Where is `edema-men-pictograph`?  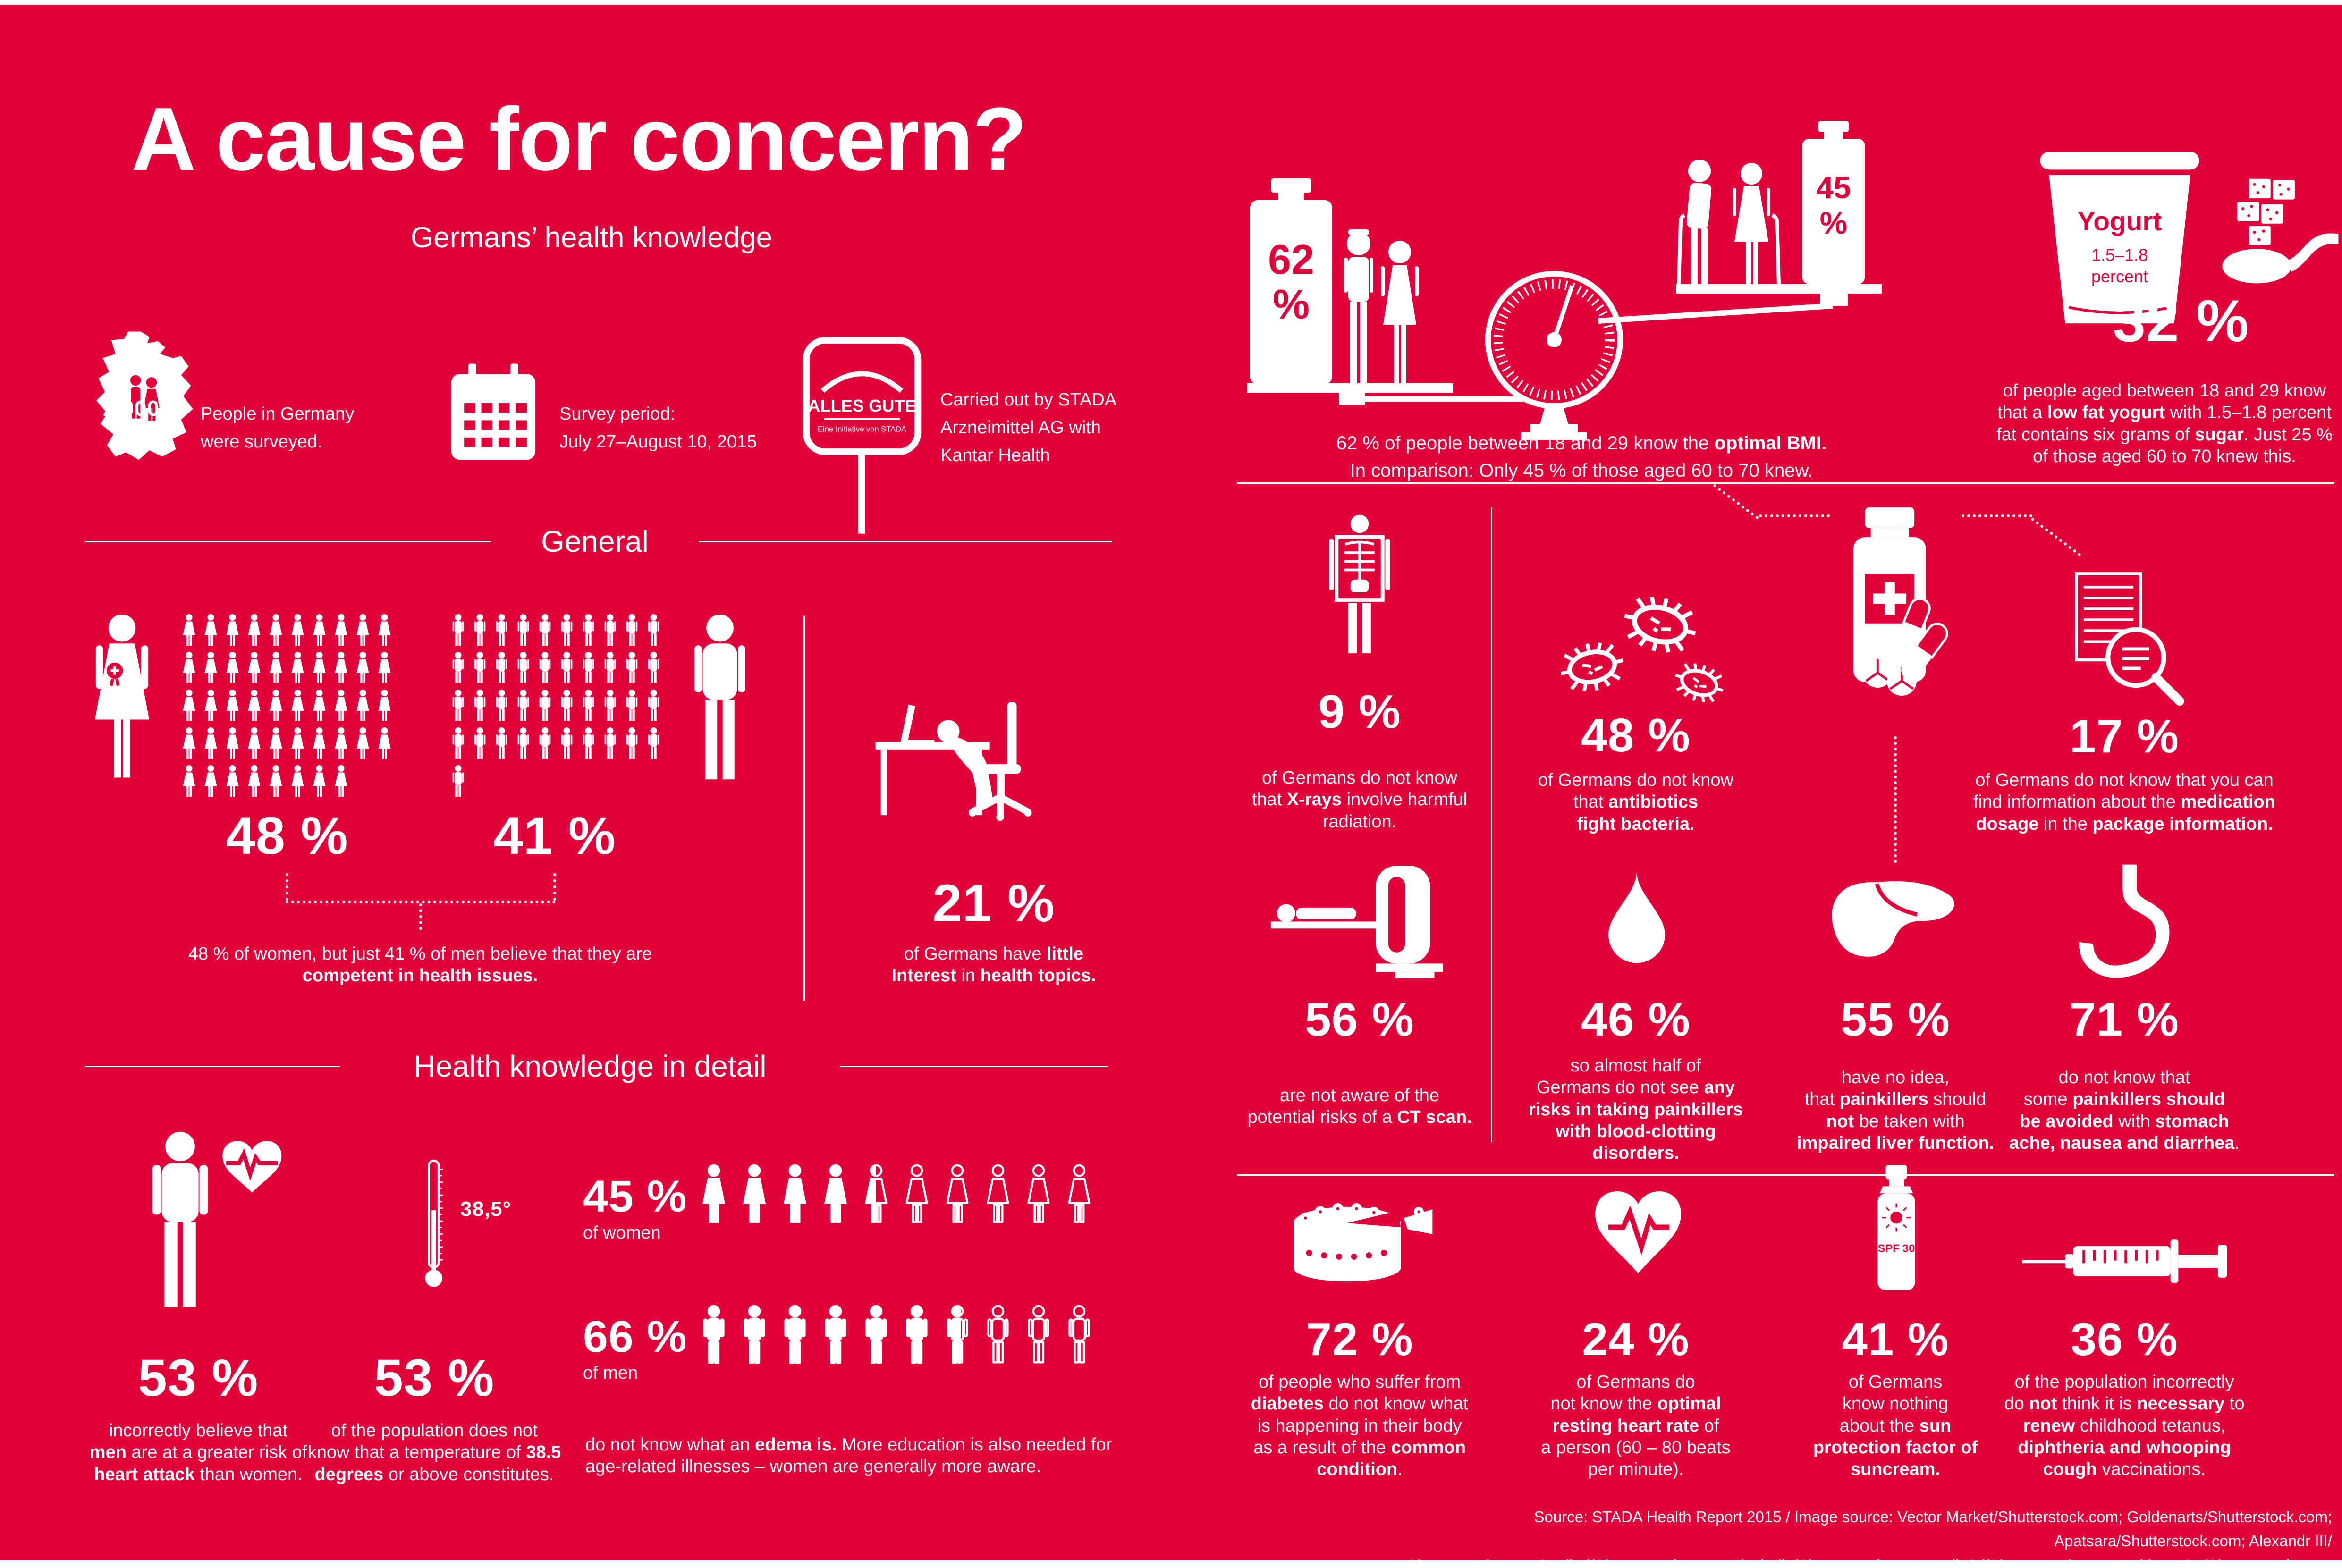 edema-men-pictograph is located at coordinates (896, 1335).